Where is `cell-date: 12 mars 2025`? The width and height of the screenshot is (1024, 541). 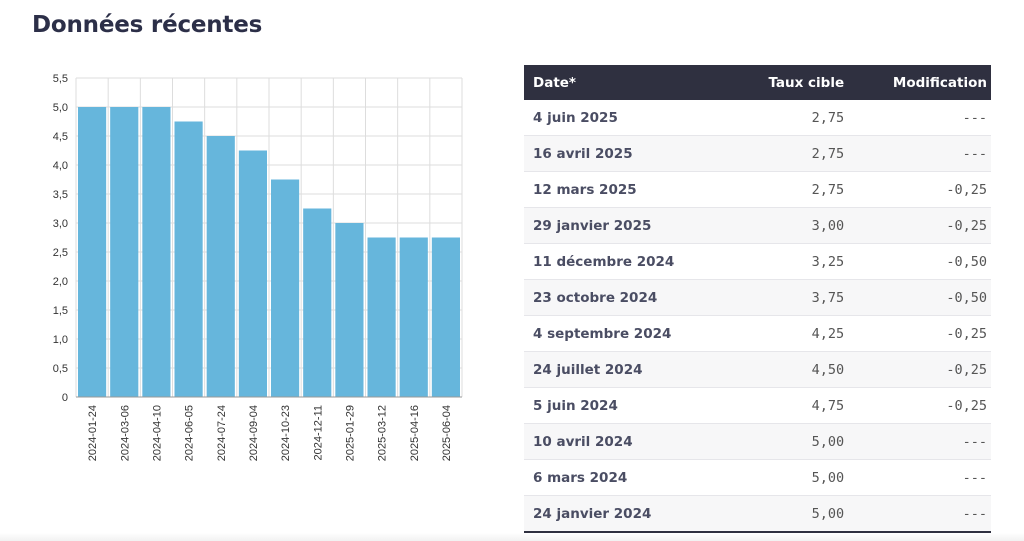
cell-date: 12 mars 2025 is located at coordinates (627, 189).